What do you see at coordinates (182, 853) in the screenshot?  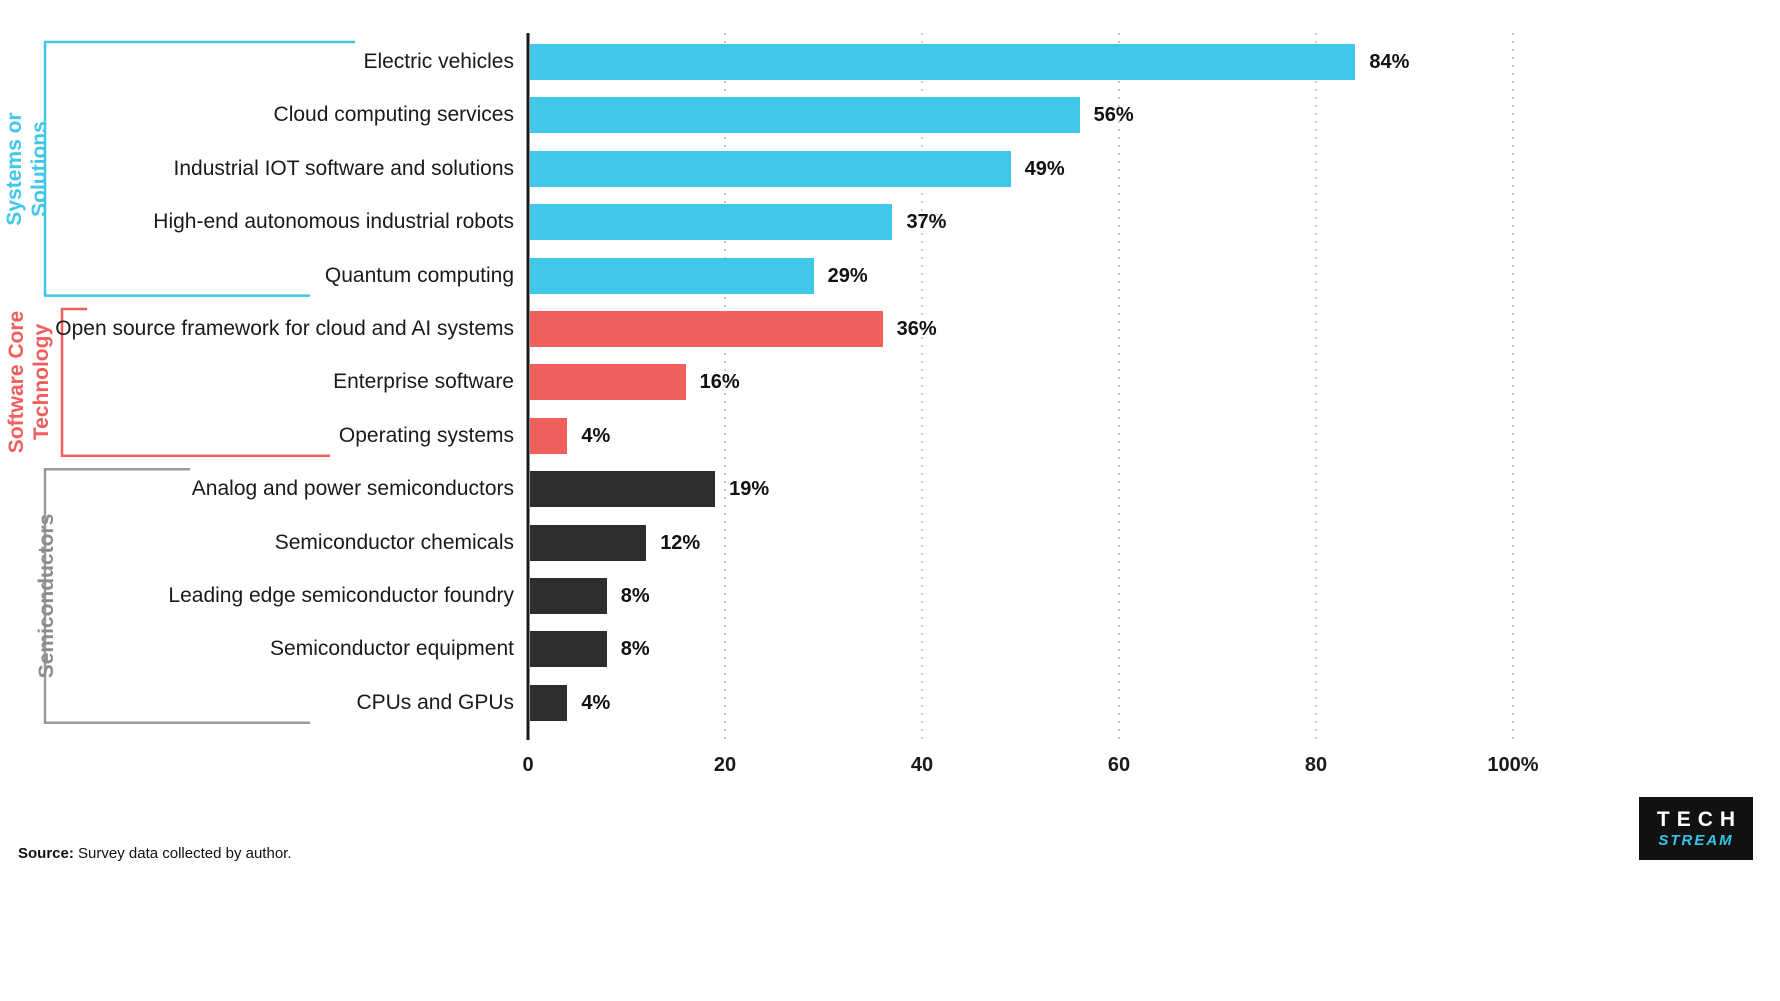 I see `source-text: Survey data collected by author.` at bounding box center [182, 853].